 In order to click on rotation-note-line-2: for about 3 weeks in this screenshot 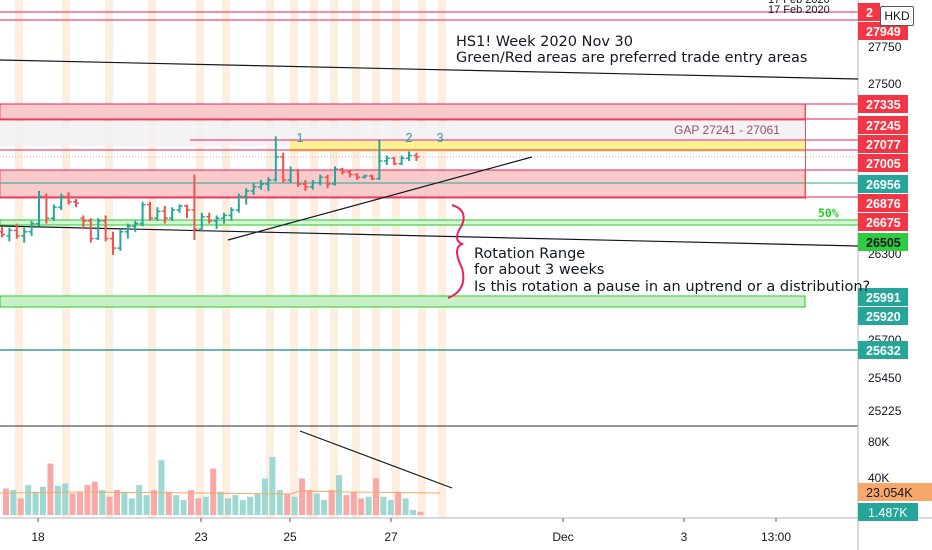, I will do `click(539, 270)`.